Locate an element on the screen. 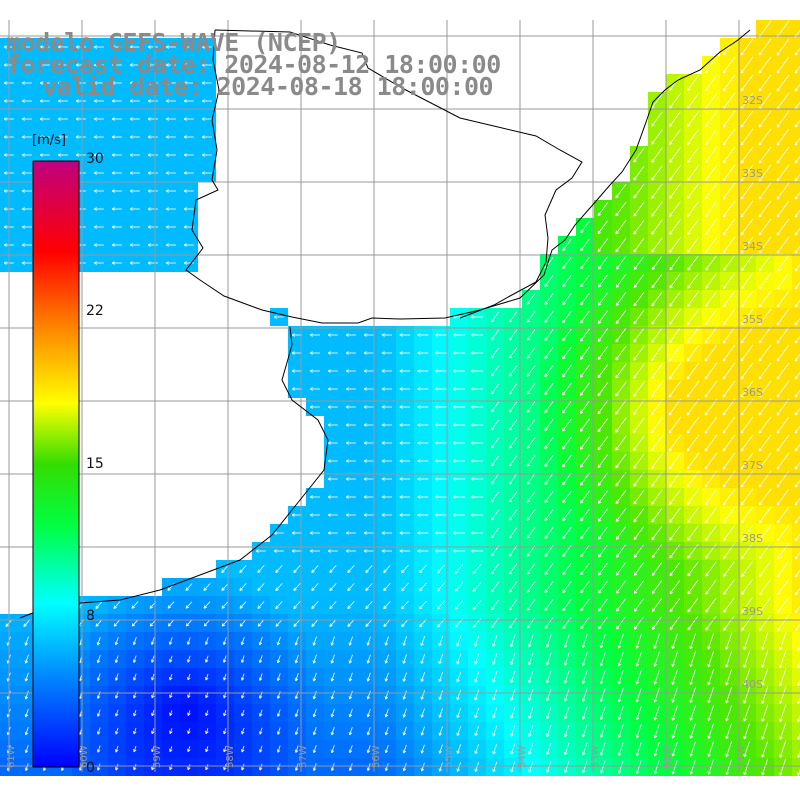 This screenshot has width=800, height=800. colorbar is located at coordinates (56, 464).